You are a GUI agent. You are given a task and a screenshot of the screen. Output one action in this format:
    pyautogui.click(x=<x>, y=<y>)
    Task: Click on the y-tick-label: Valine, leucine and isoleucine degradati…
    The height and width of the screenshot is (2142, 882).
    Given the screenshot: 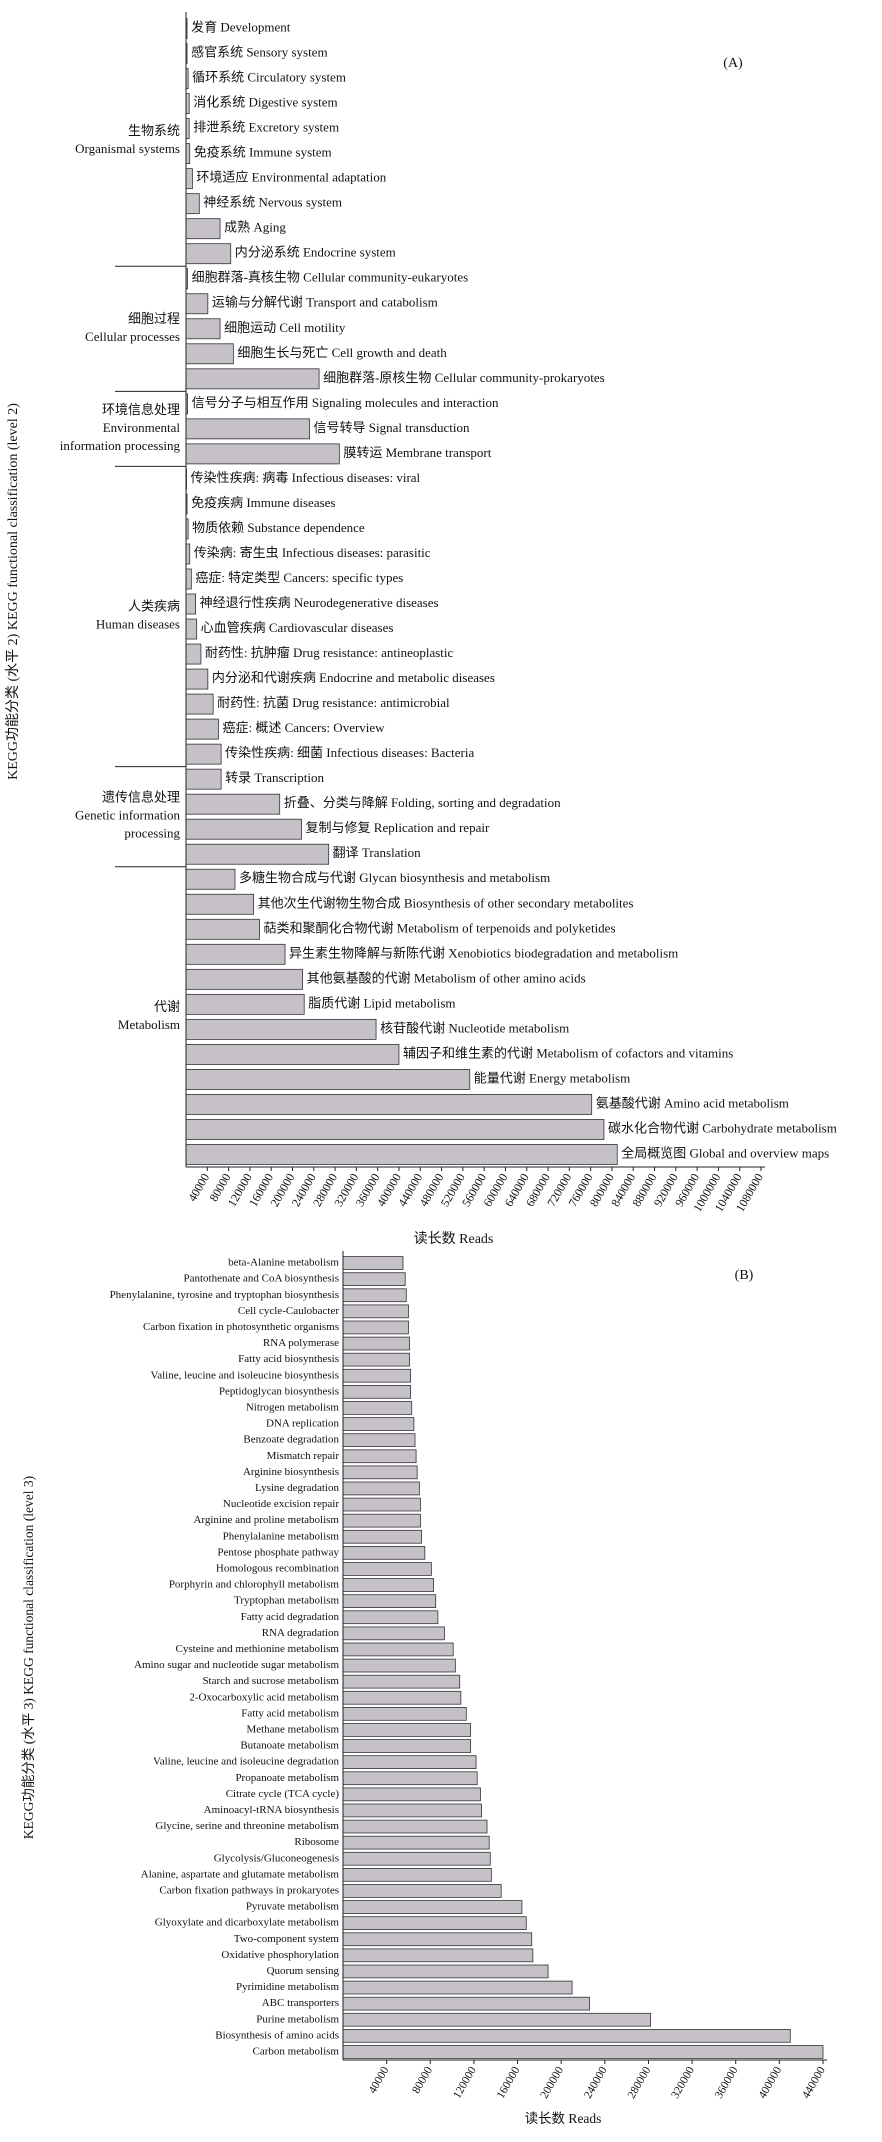 What is the action you would take?
    pyautogui.click(x=246, y=1762)
    